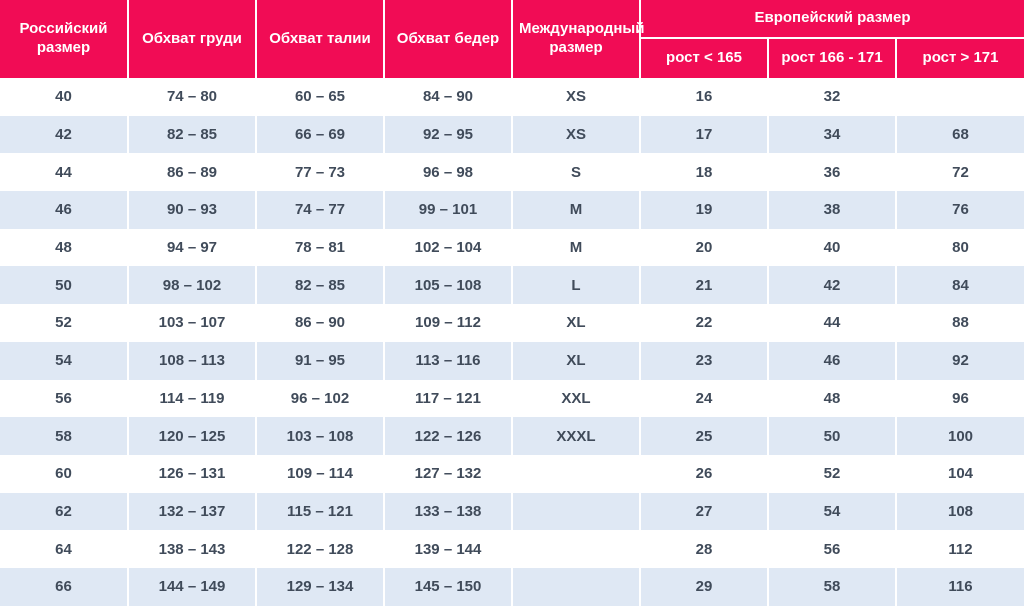 The height and width of the screenshot is (606, 1024). I want to click on table-row: 54 108 – 113 91 – 95 113 – 116 XL 23 46 92, so click(512, 360).